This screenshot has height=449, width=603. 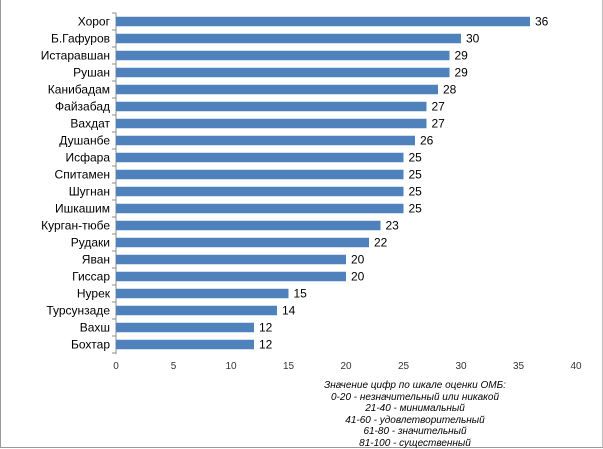 What do you see at coordinates (89, 192) in the screenshot?
I see `category-label: Шугнан` at bounding box center [89, 192].